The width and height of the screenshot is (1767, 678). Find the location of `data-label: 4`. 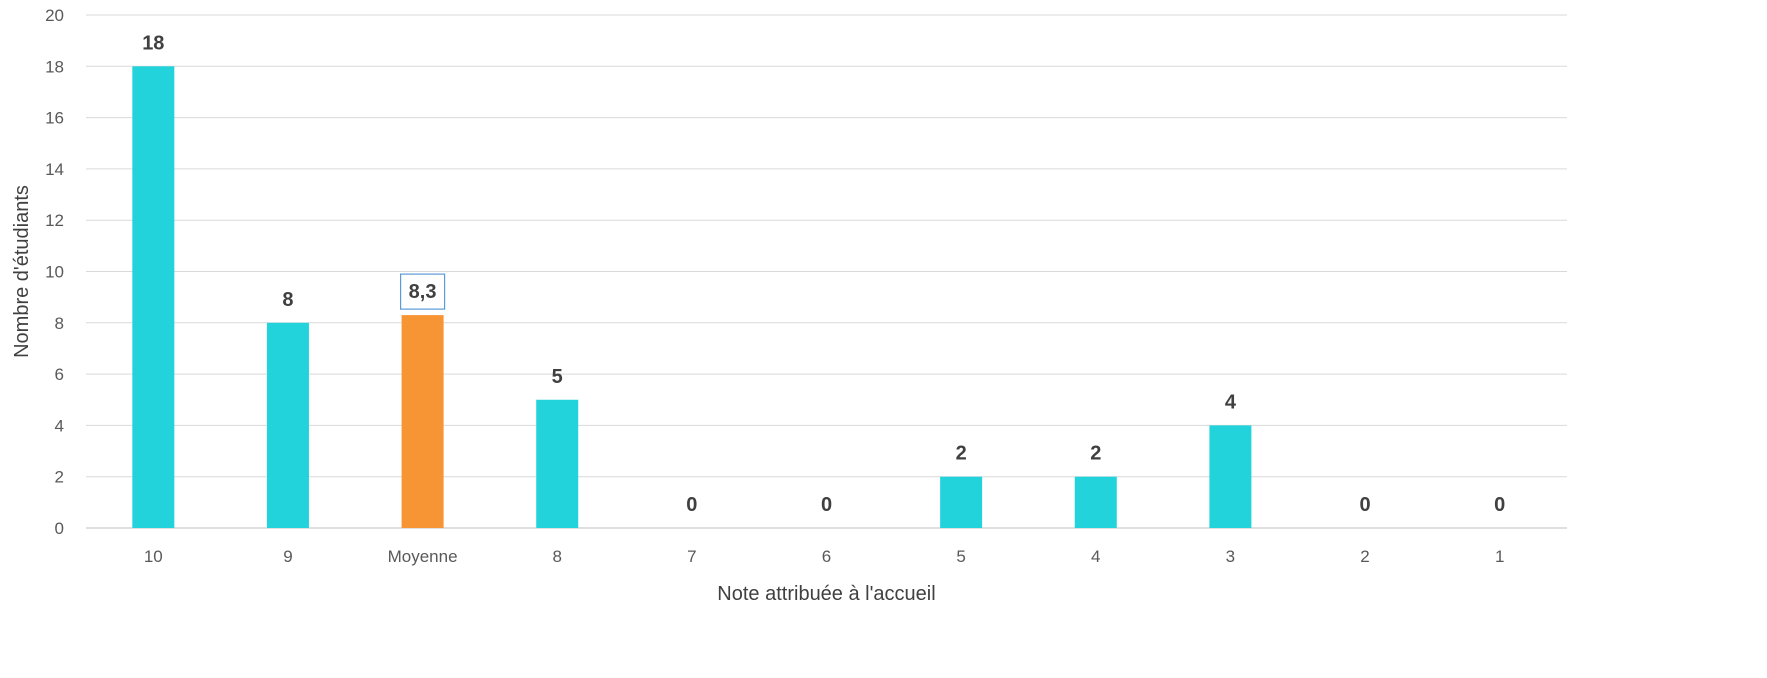

data-label: 4 is located at coordinates (1231, 402).